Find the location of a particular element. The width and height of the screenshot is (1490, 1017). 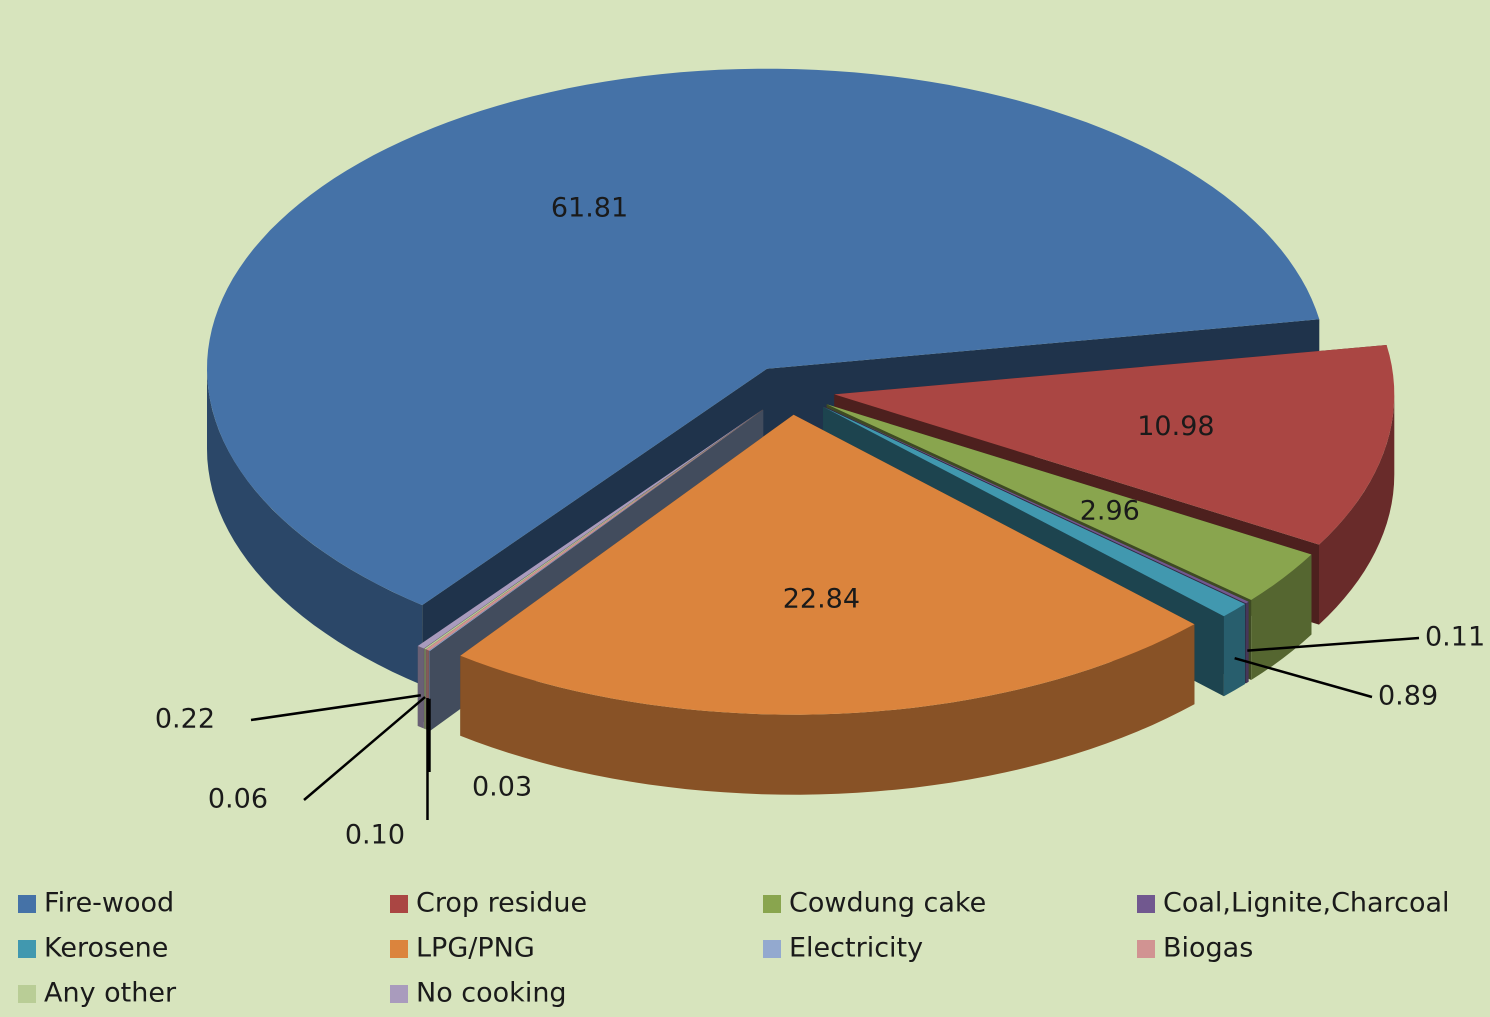

data-label: 61.81 is located at coordinates (589, 207).